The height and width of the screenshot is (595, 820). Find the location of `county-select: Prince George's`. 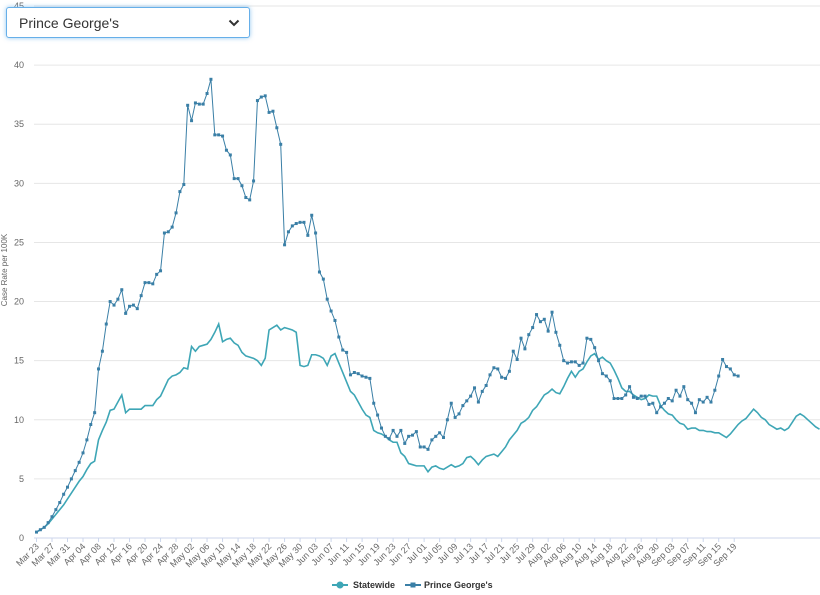

county-select: Prince George's is located at coordinates (128, 22).